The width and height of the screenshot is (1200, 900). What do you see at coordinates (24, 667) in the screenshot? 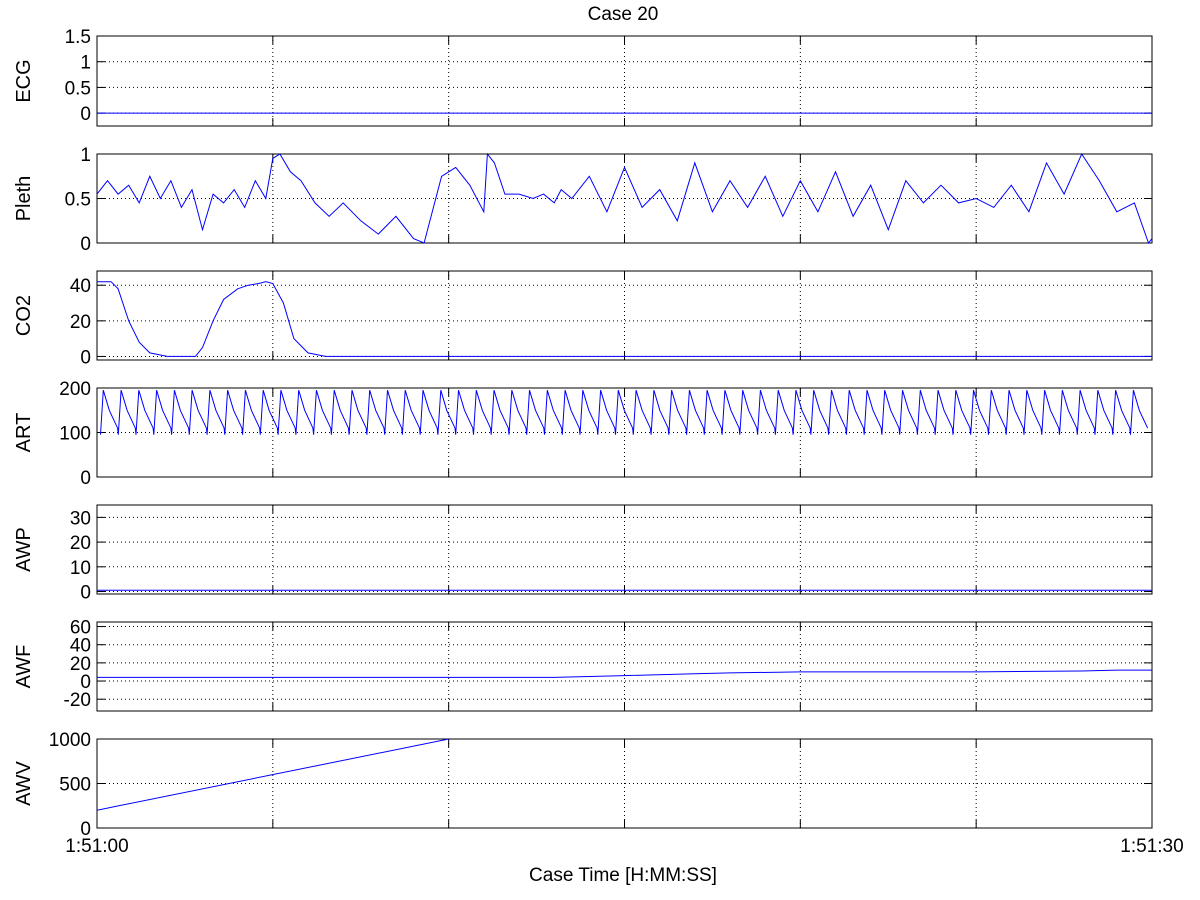
I see `y-axis-label: AWF` at bounding box center [24, 667].